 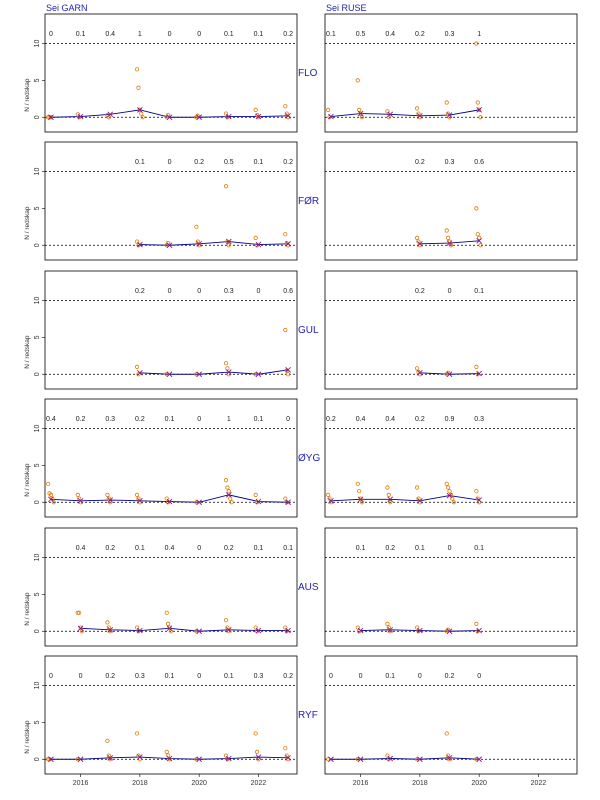 I want to click on mean-label: 0.3, so click(x=450, y=162).